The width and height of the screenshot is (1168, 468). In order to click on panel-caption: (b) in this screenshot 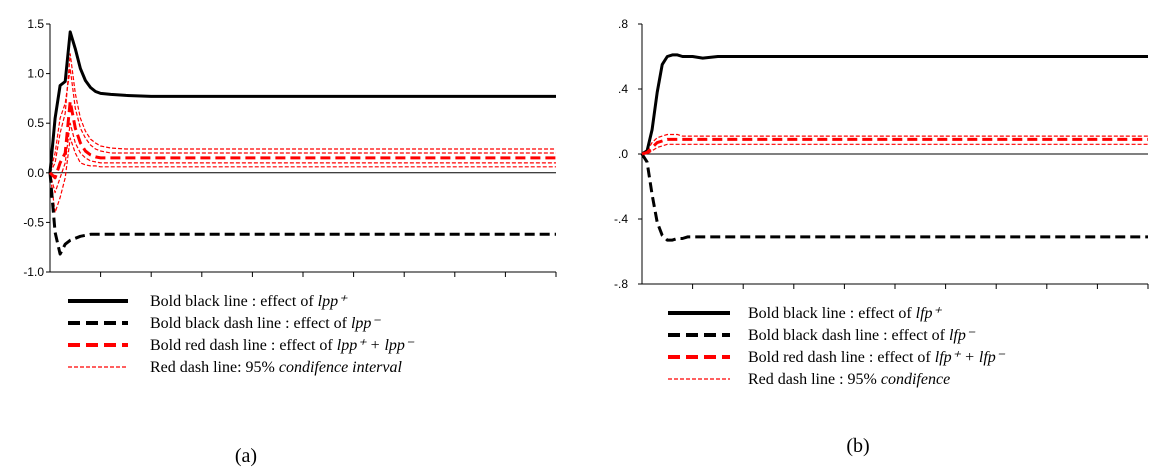, I will do `click(857, 446)`.